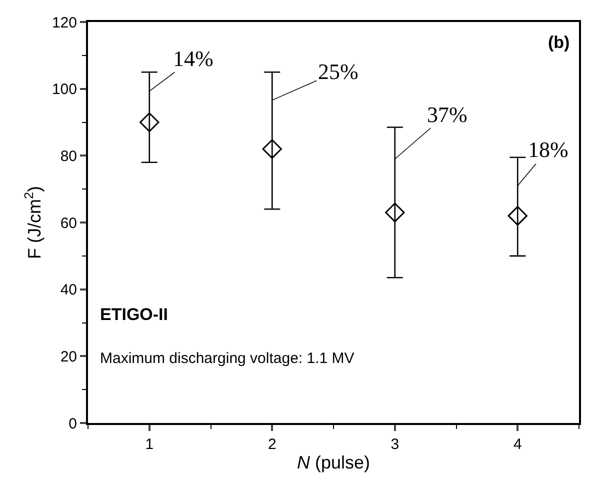 This screenshot has width=607, height=485. Describe the element at coordinates (333, 462) in the screenshot. I see `x-axis-title: N (pulse)` at that location.